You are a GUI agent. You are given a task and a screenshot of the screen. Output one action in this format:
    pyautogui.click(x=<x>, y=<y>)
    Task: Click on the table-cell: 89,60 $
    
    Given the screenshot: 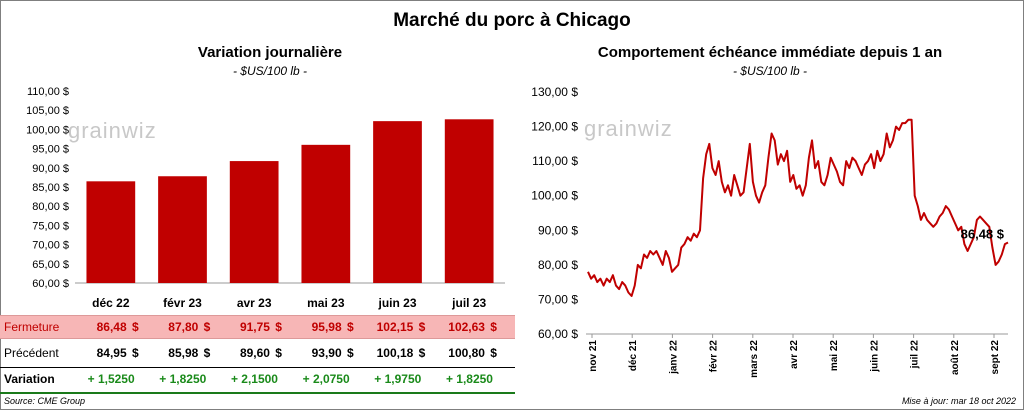 What is the action you would take?
    pyautogui.click(x=253, y=353)
    